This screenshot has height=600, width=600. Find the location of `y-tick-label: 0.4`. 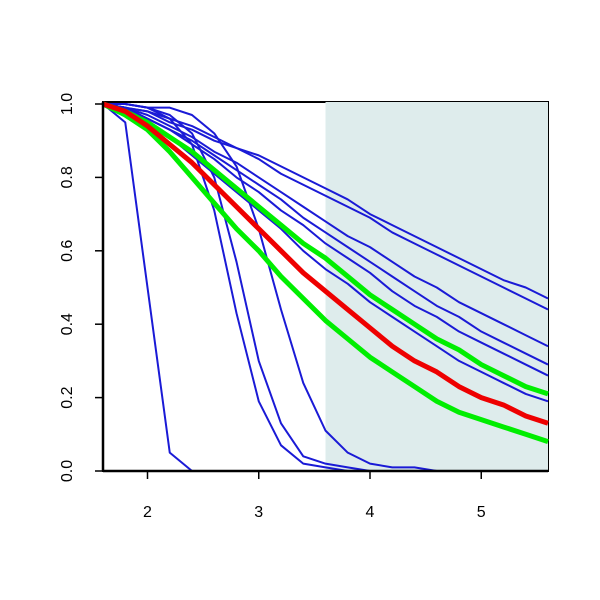

y-tick-label: 0.4 is located at coordinates (67, 324).